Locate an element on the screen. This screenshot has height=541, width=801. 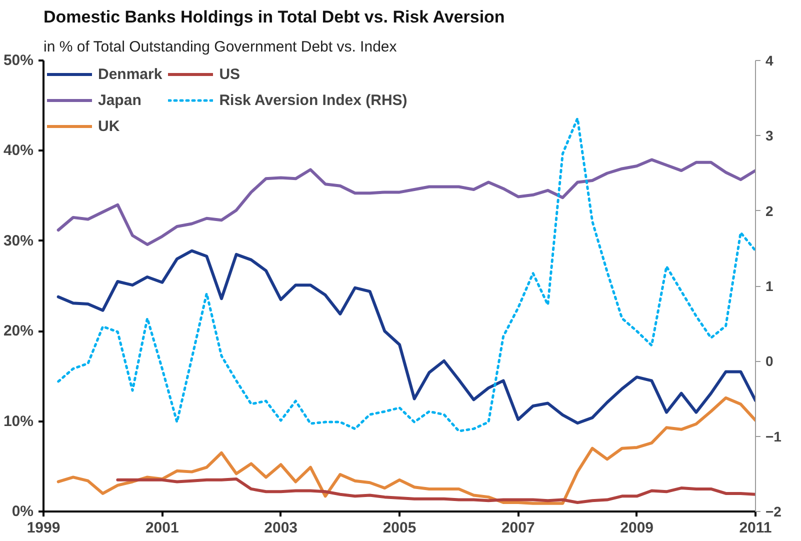
x-tick-label: 1999 is located at coordinates (43, 528).